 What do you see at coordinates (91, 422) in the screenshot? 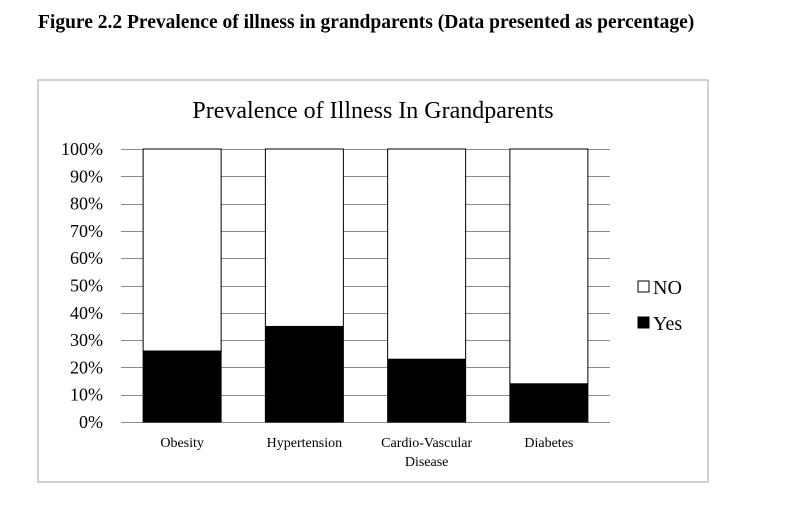
I see `y-tick-label: 0%` at bounding box center [91, 422].